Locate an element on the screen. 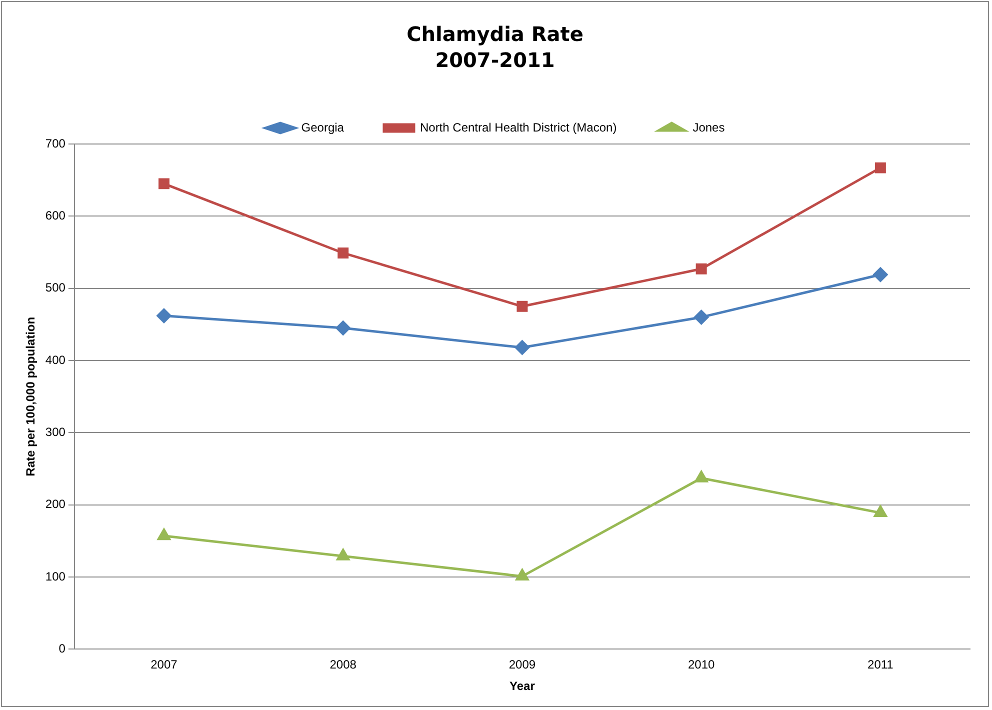  x-tick-label: 2010 is located at coordinates (701, 665).